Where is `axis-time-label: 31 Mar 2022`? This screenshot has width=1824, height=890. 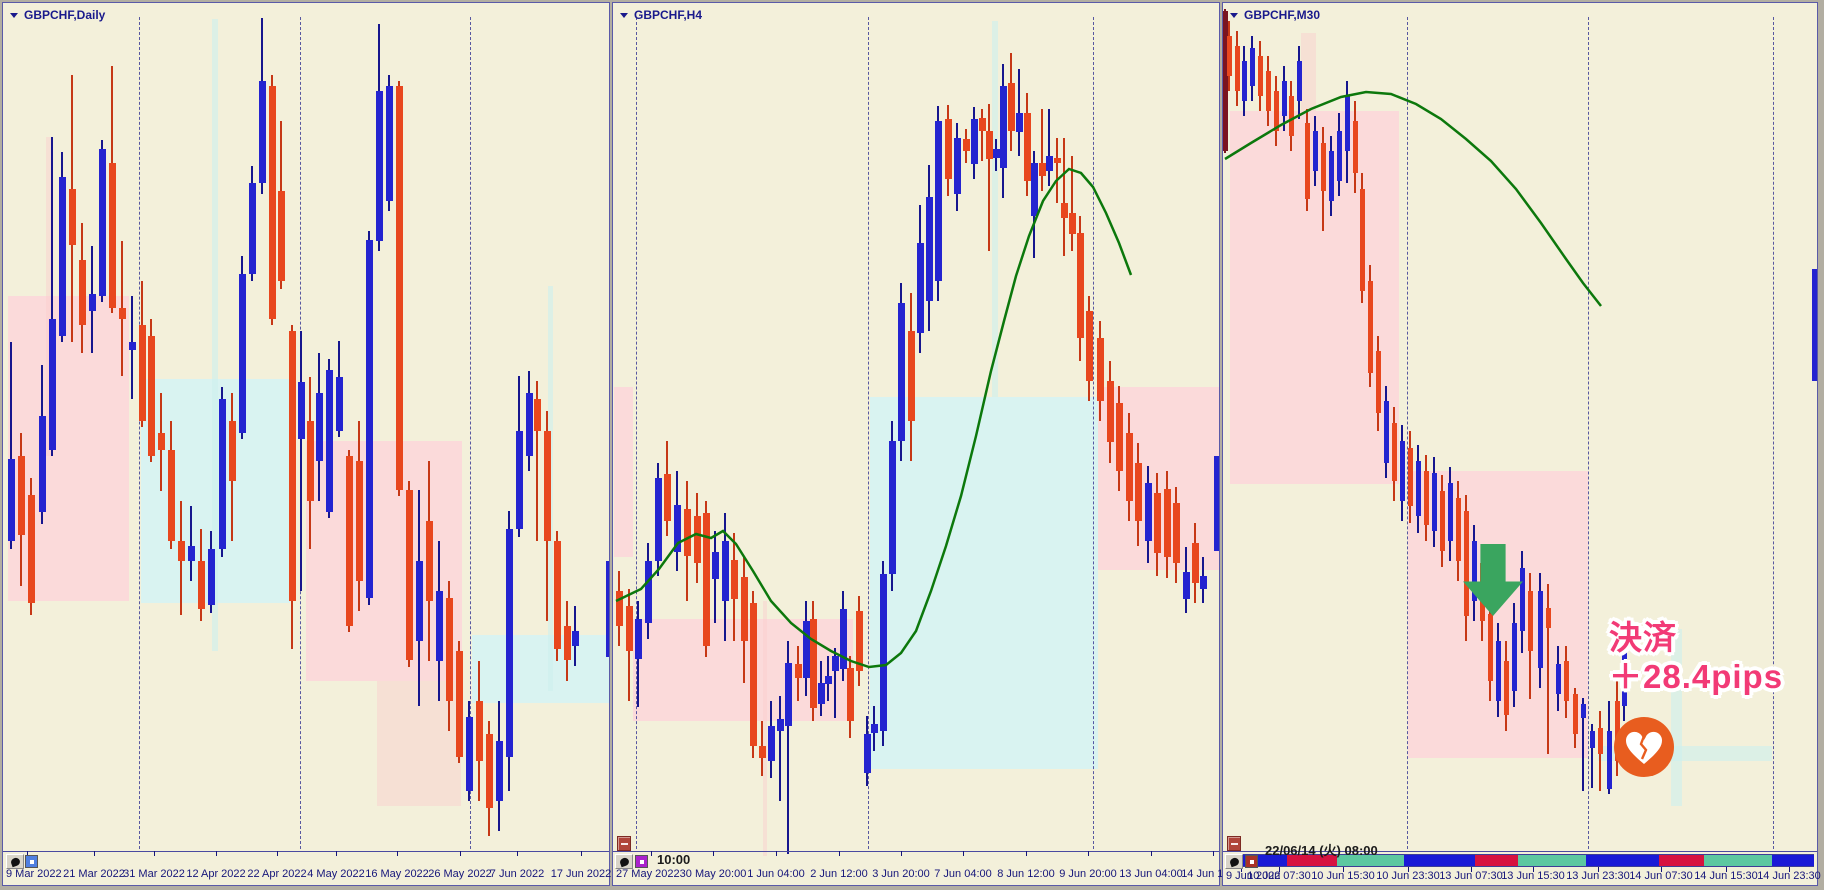 axis-time-label: 31 Mar 2022 is located at coordinates (154, 874).